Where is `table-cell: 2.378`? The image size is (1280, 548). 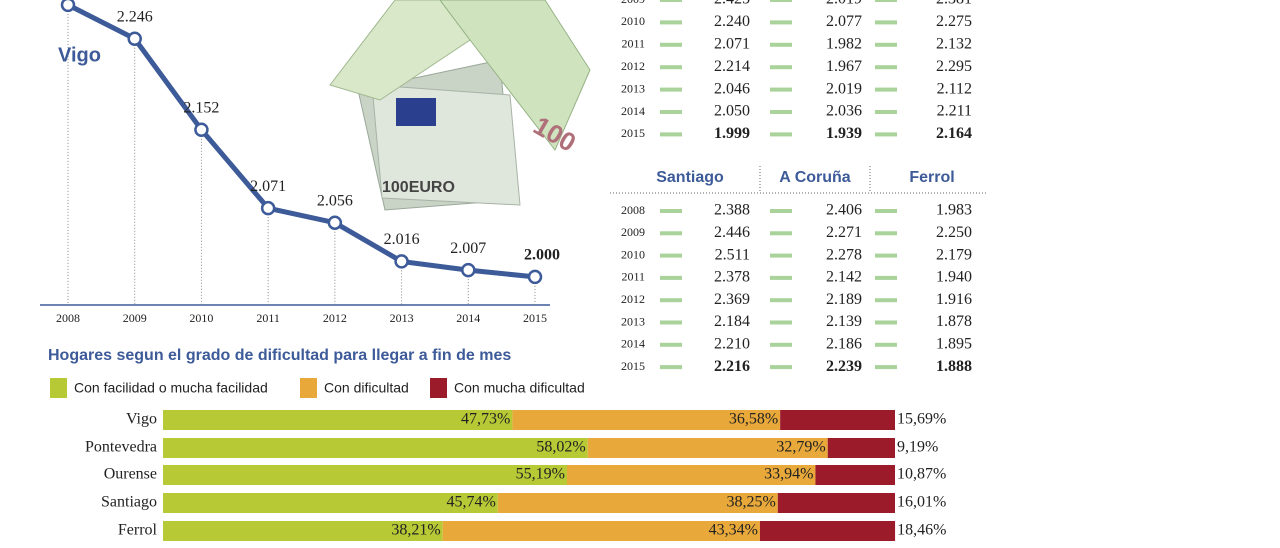 table-cell: 2.378 is located at coordinates (732, 277).